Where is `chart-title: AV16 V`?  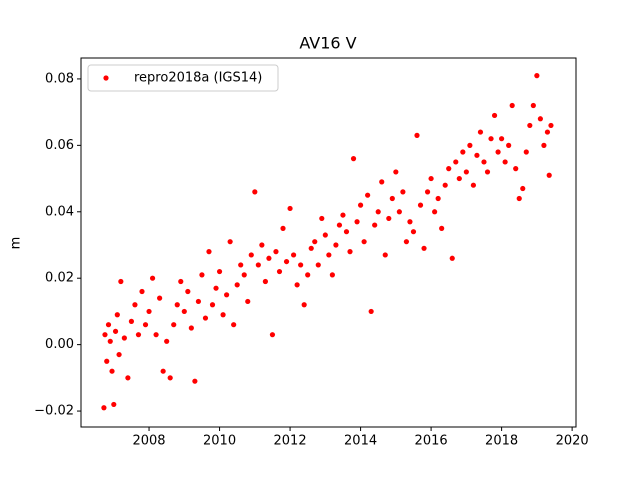
chart-title: AV16 V is located at coordinates (327, 43).